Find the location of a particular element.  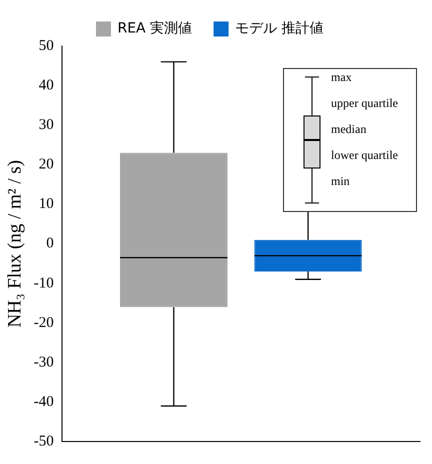

y-tick-label: 10 is located at coordinates (46, 204).